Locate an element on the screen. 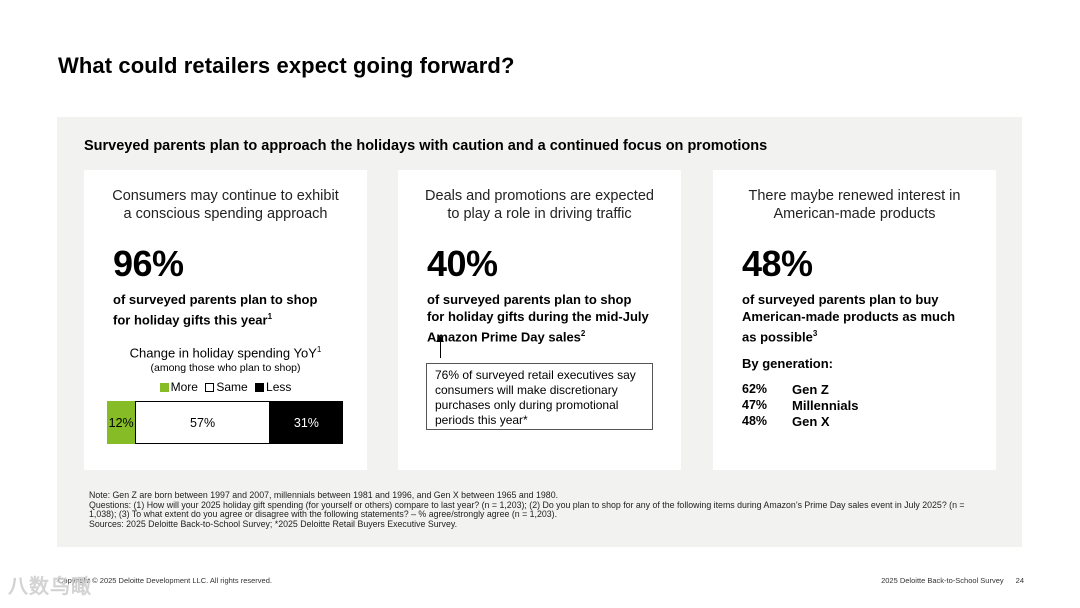  legend-item-less: Less is located at coordinates (273, 387).